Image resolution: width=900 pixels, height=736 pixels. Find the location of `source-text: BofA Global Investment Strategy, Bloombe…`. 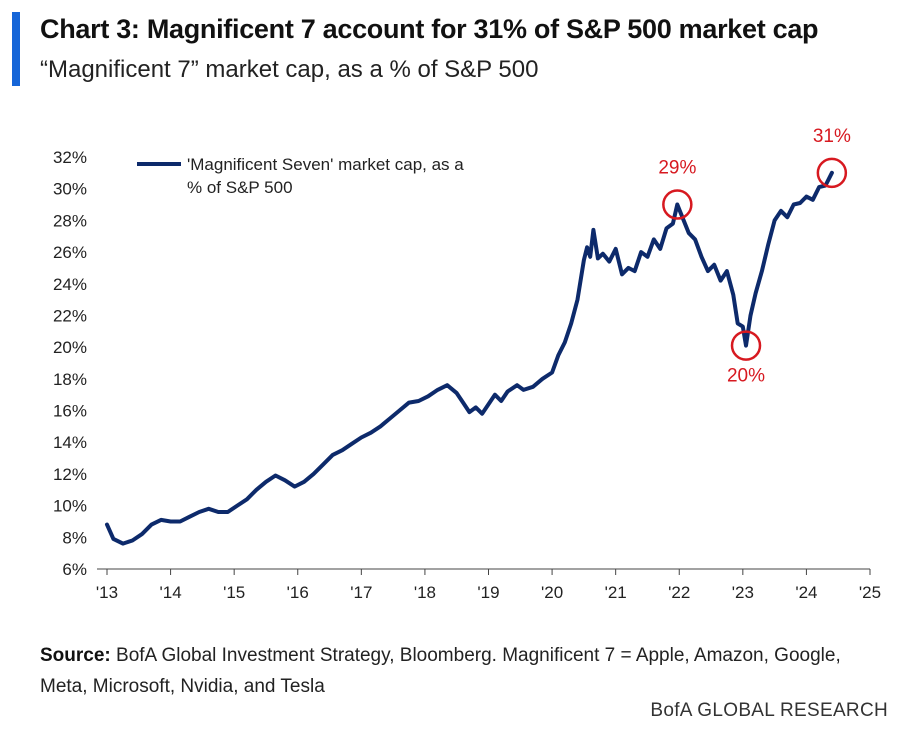

source-text: BofA Global Investment Strategy, Bloombe… is located at coordinates (440, 671).